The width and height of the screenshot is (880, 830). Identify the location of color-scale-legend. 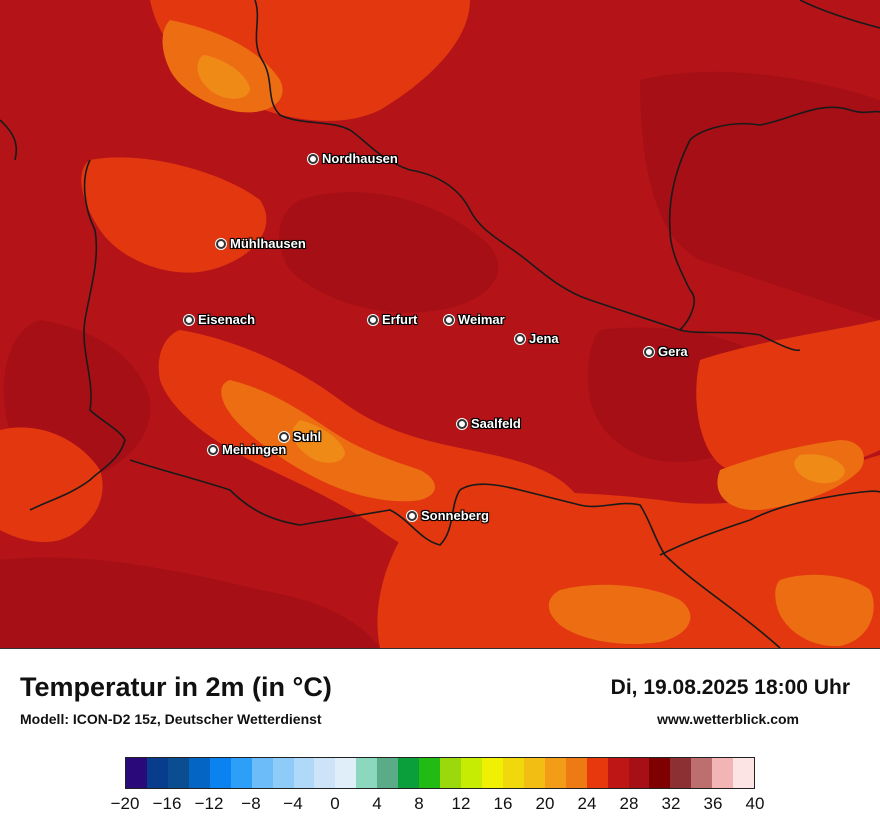
(440, 773).